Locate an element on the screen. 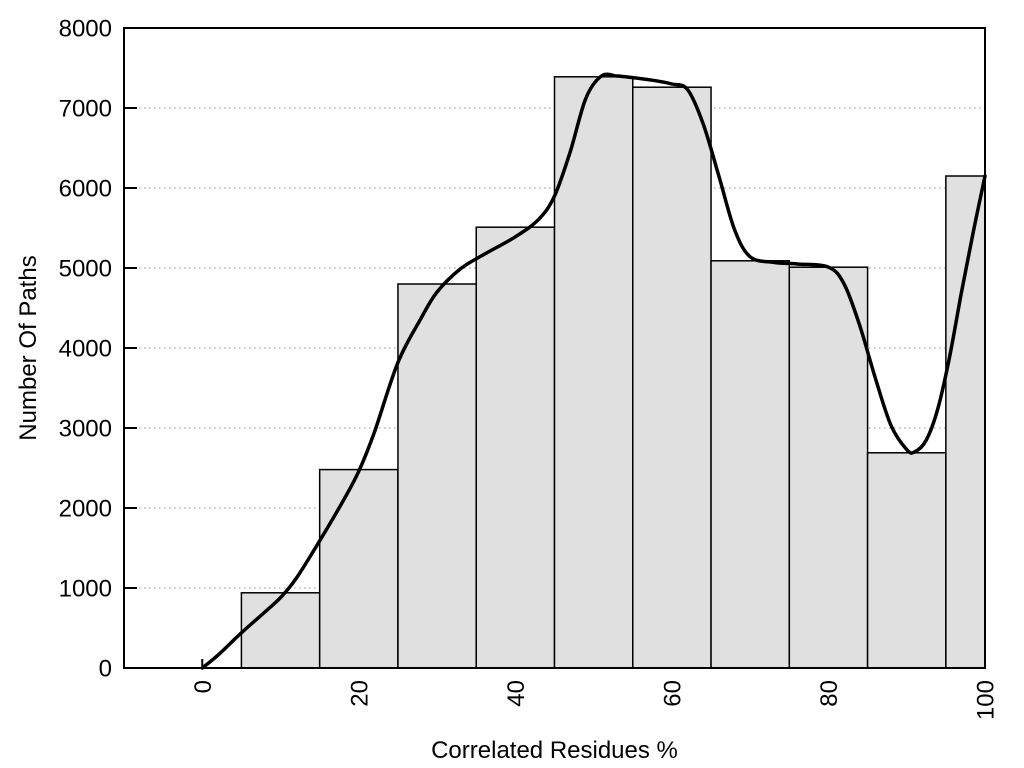  y-tick-label: 4000 is located at coordinates (85, 349).